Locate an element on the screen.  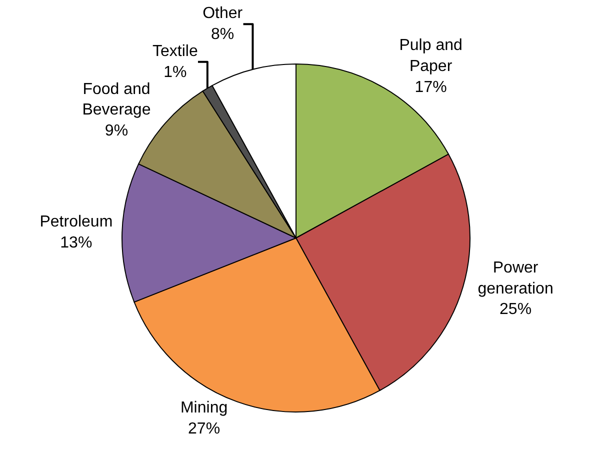
data-label: 8% is located at coordinates (222, 35).